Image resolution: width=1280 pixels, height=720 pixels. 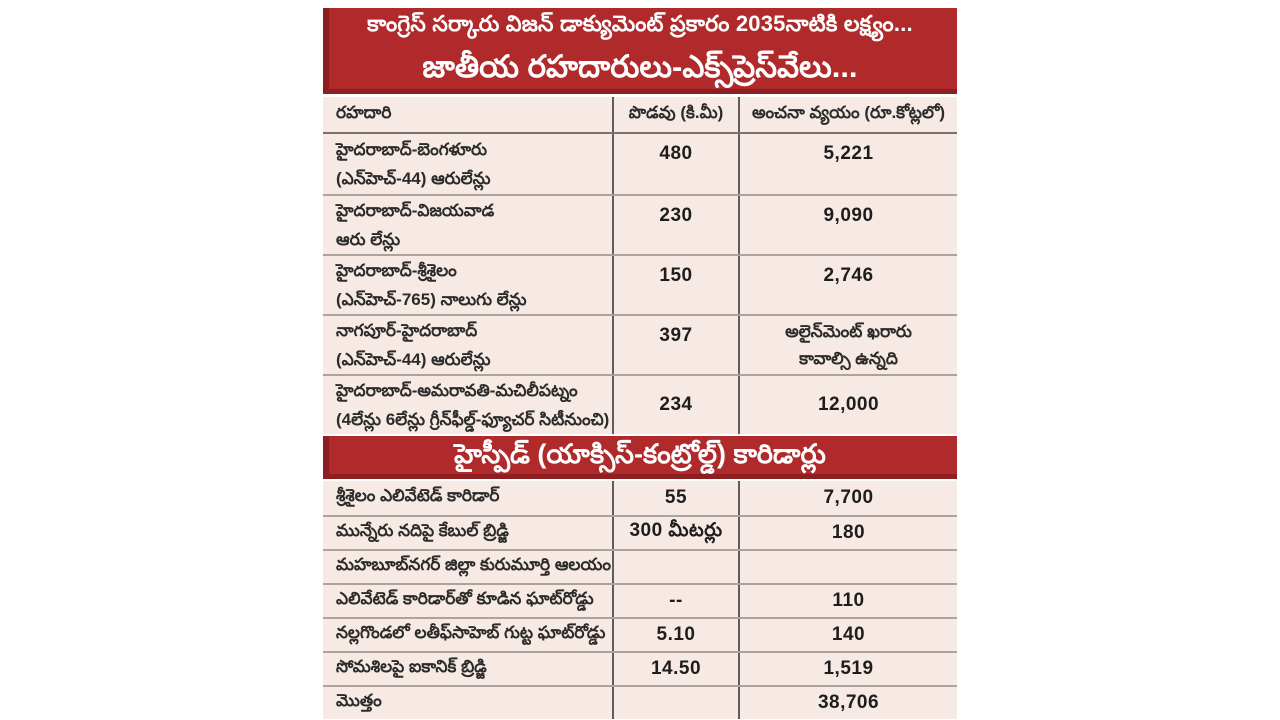 I want to click on road-name-line2: (ఎన్‌హెచ్-765) నాలుగు లేన్లు, so click(x=431, y=299).